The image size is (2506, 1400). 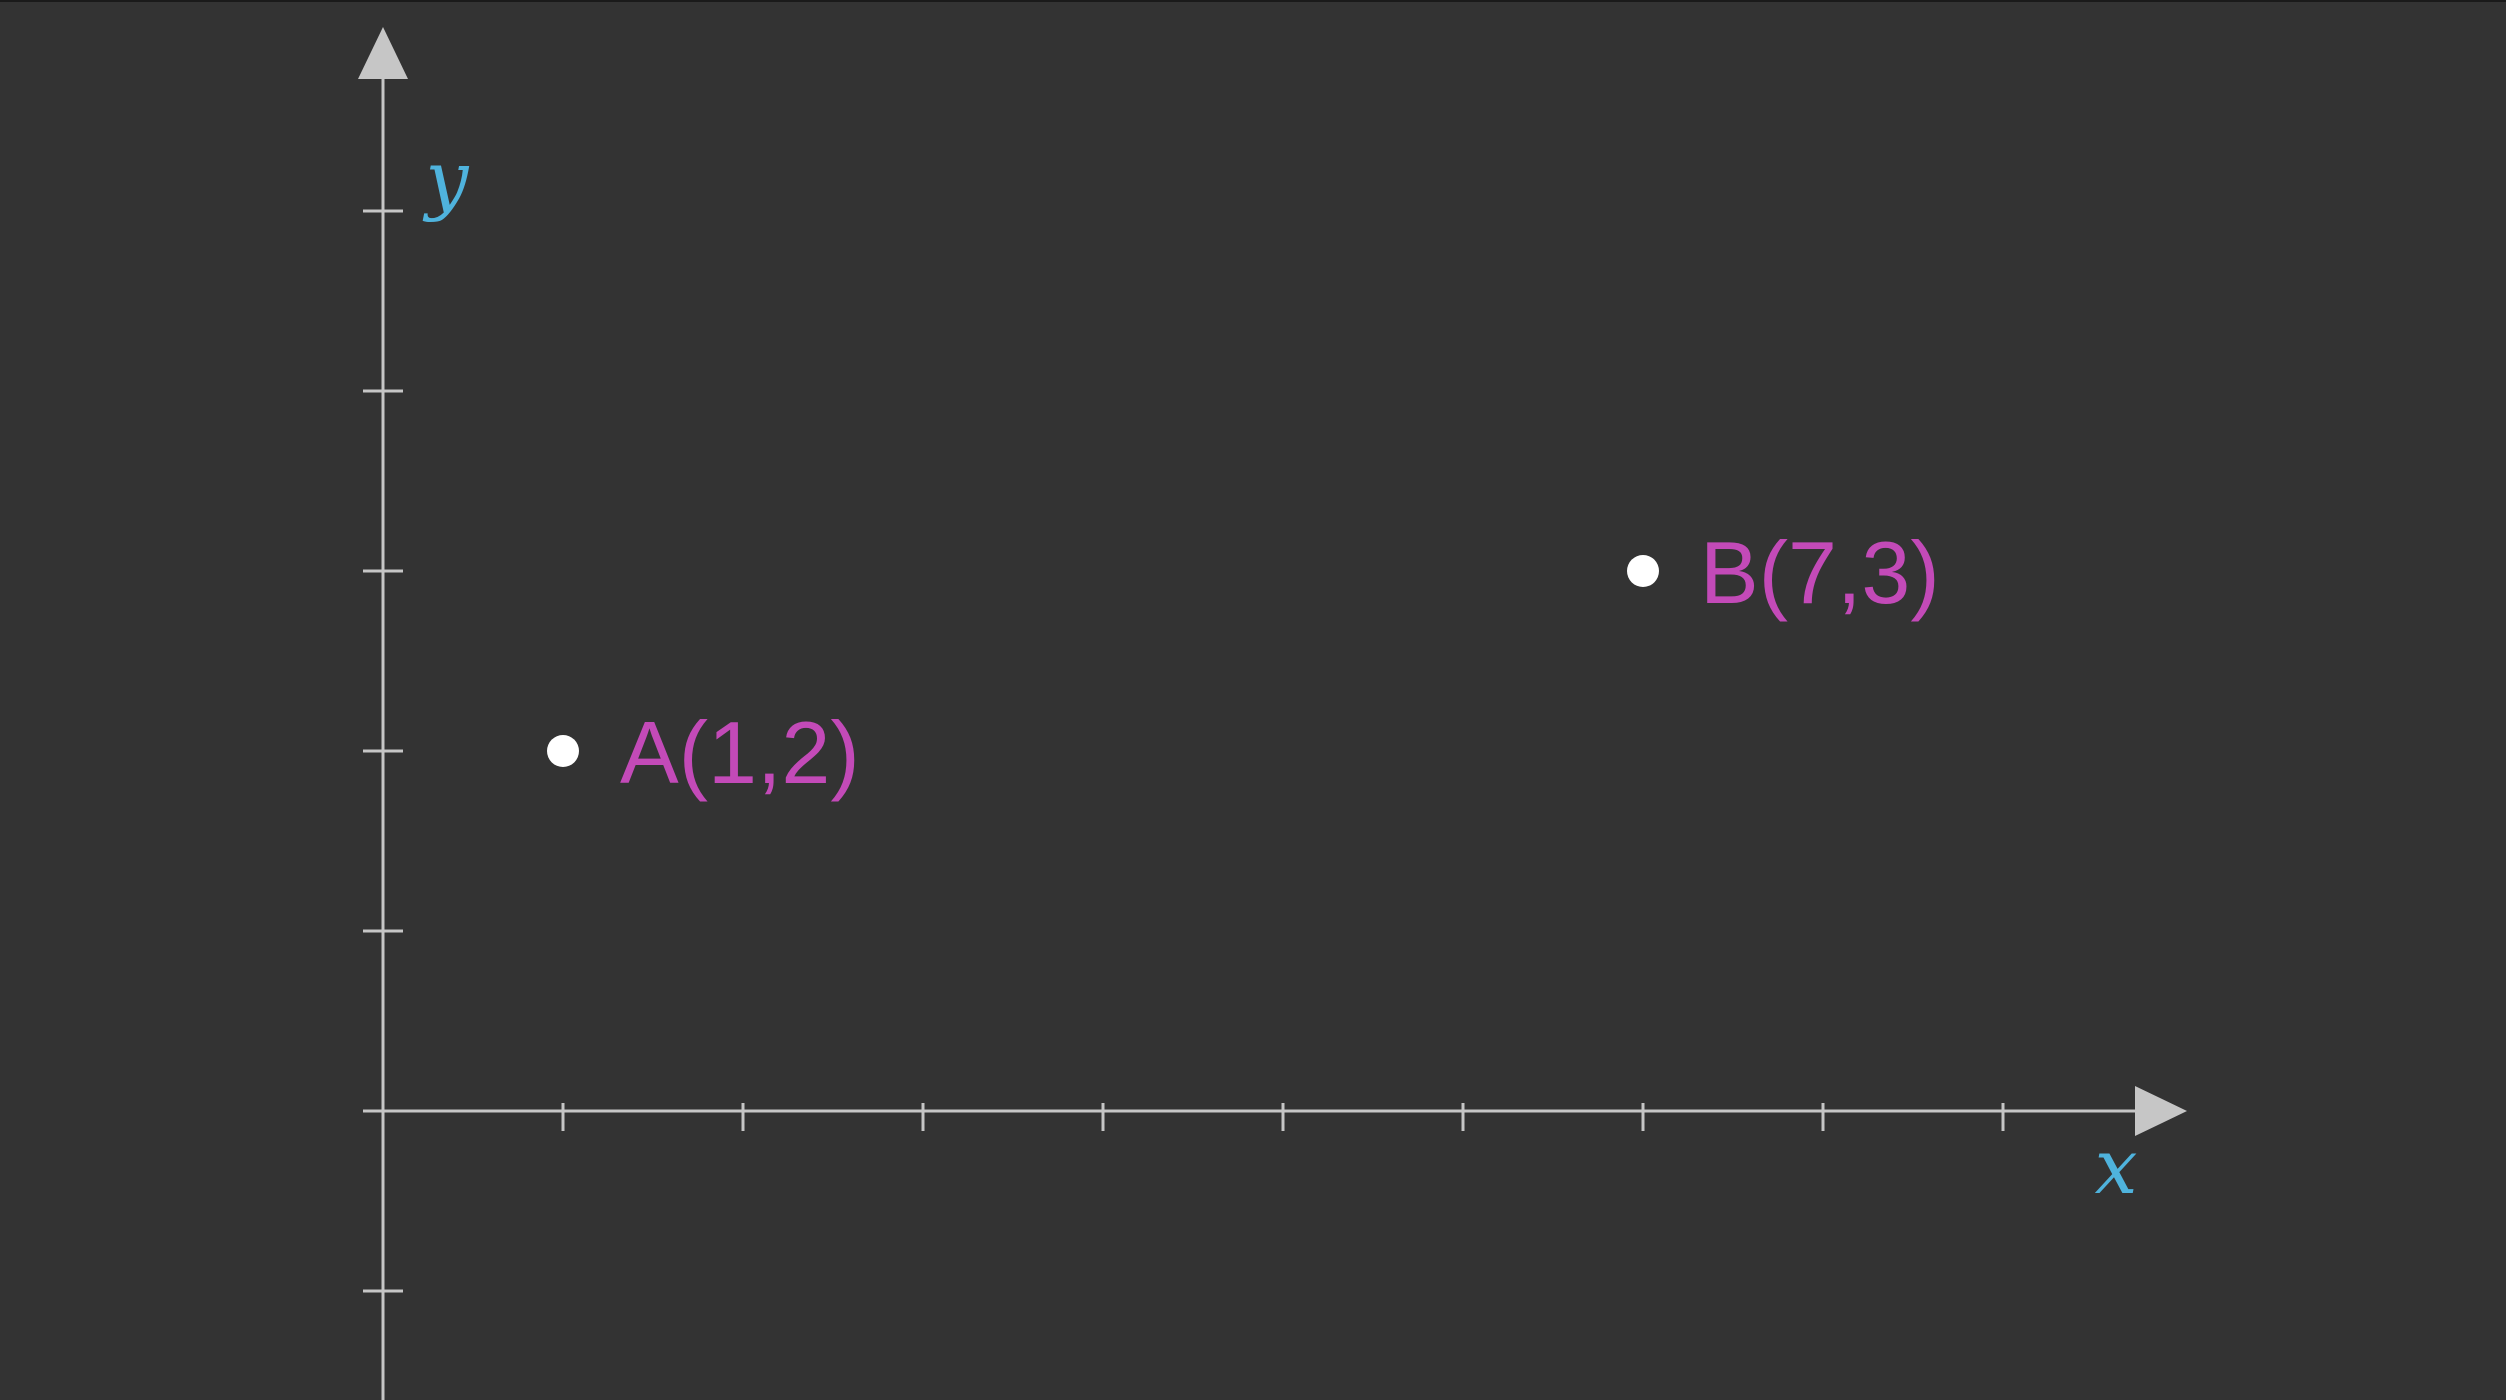 I want to click on y-axis-name: y, so click(x=446, y=178).